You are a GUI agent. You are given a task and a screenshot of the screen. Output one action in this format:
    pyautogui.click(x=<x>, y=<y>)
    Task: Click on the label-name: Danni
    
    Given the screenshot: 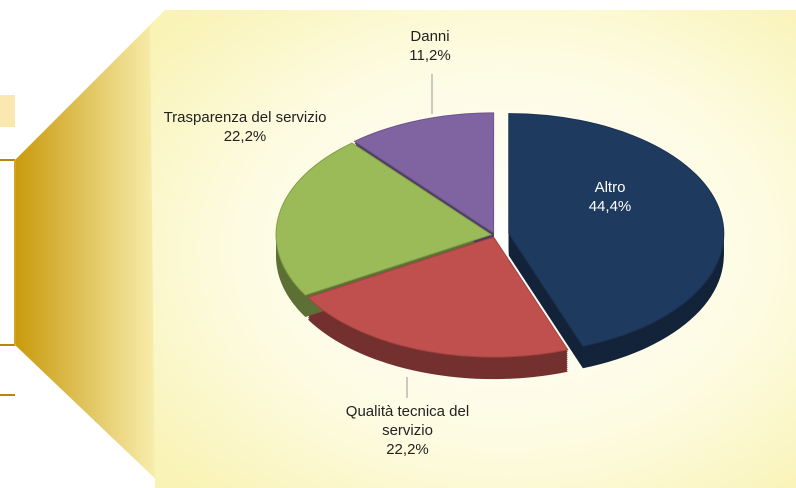 What is the action you would take?
    pyautogui.click(x=430, y=36)
    